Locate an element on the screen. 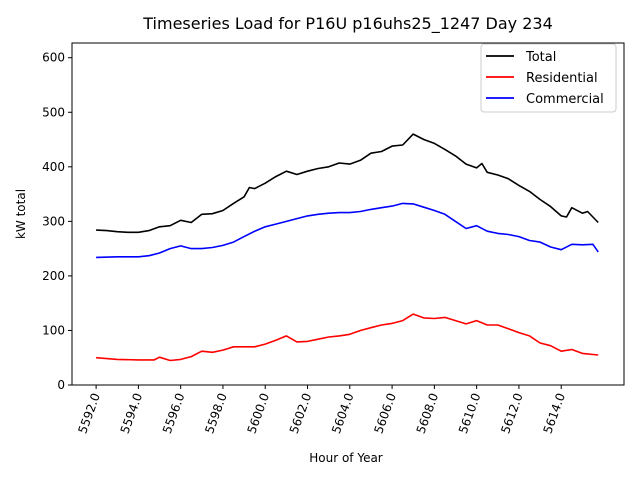 Image resolution: width=640 pixels, height=484 pixels. x-tick-label: 5614.0 is located at coordinates (555, 413).